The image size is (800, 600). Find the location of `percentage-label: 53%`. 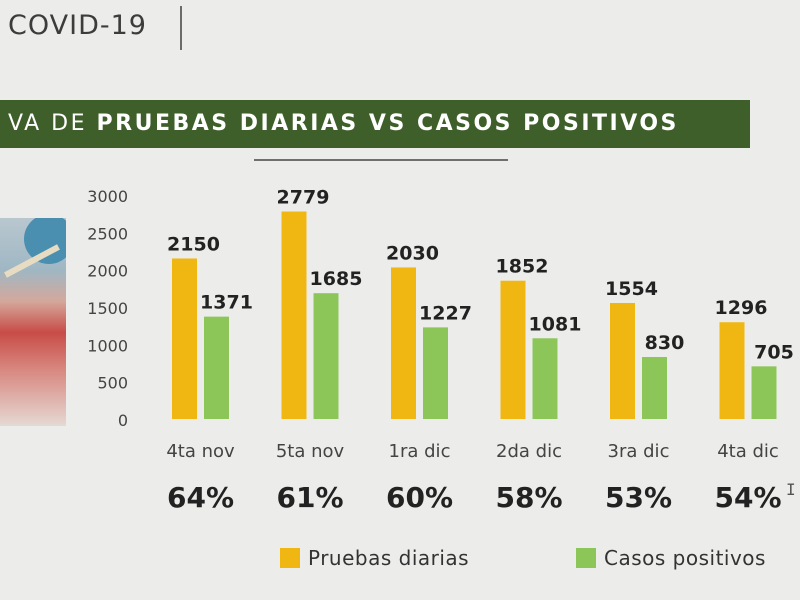

percentage-label: 53% is located at coordinates (638, 497).